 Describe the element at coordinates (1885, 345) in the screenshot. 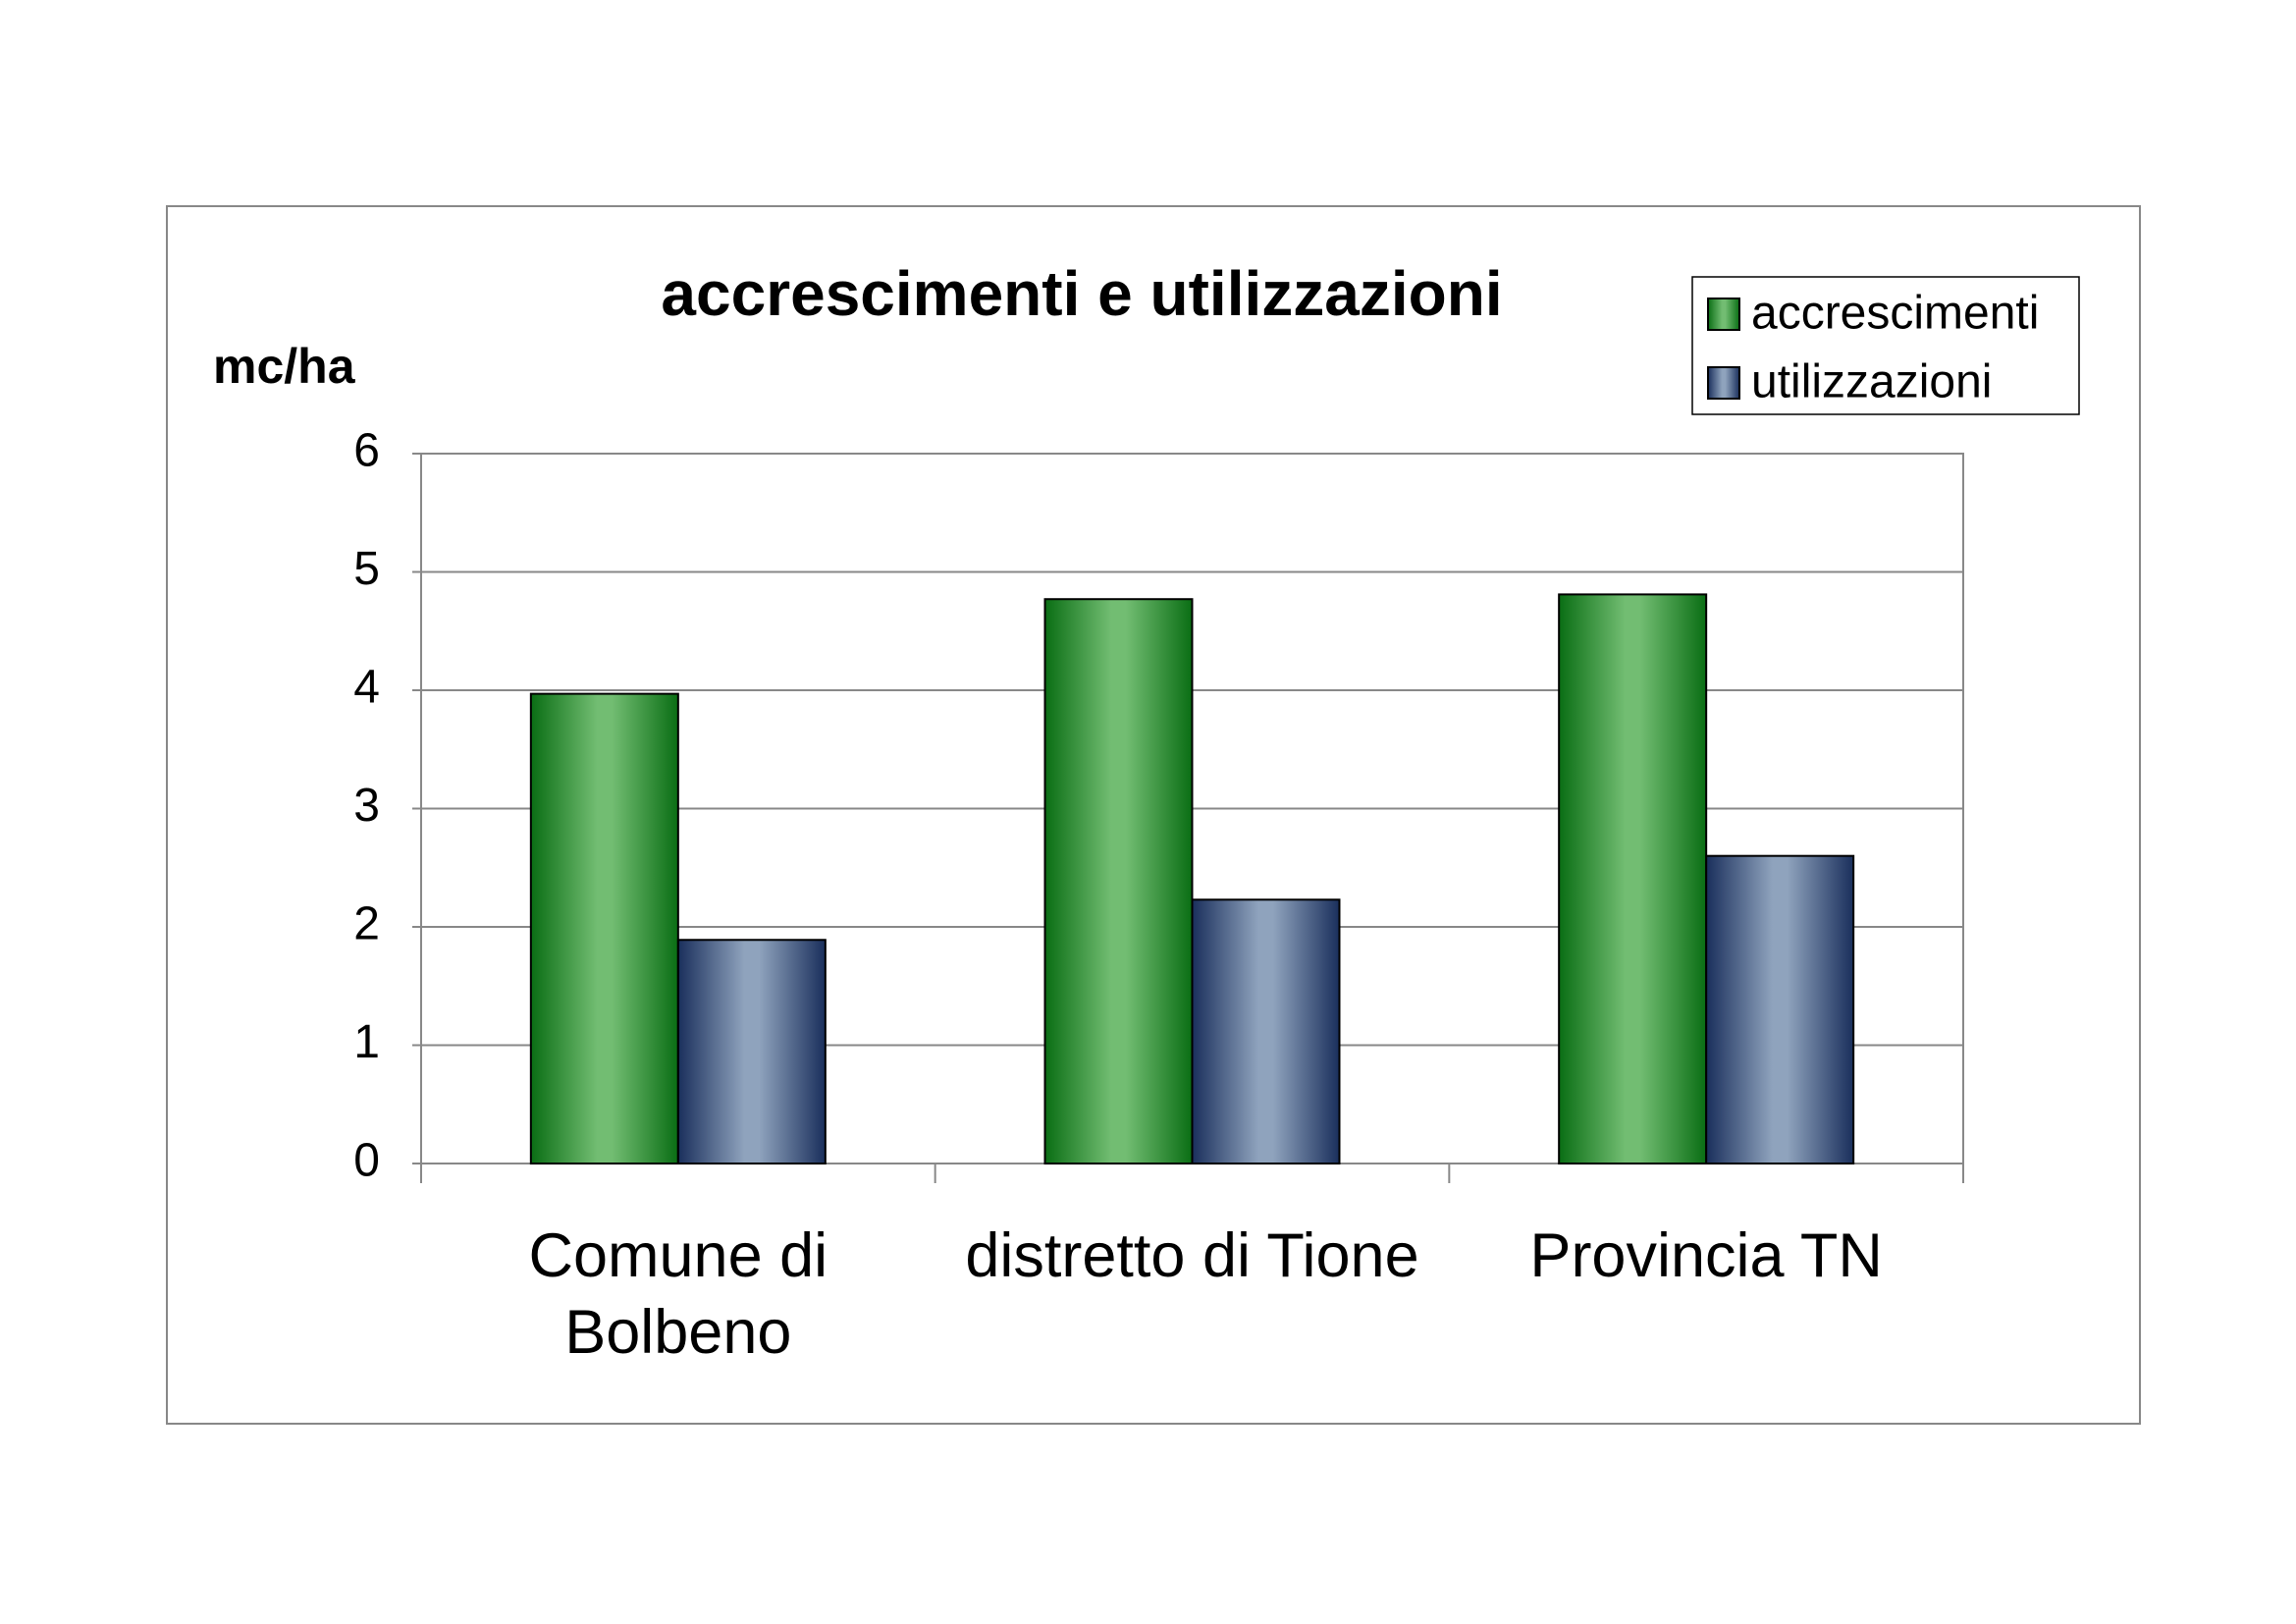

I see `legend-box` at that location.